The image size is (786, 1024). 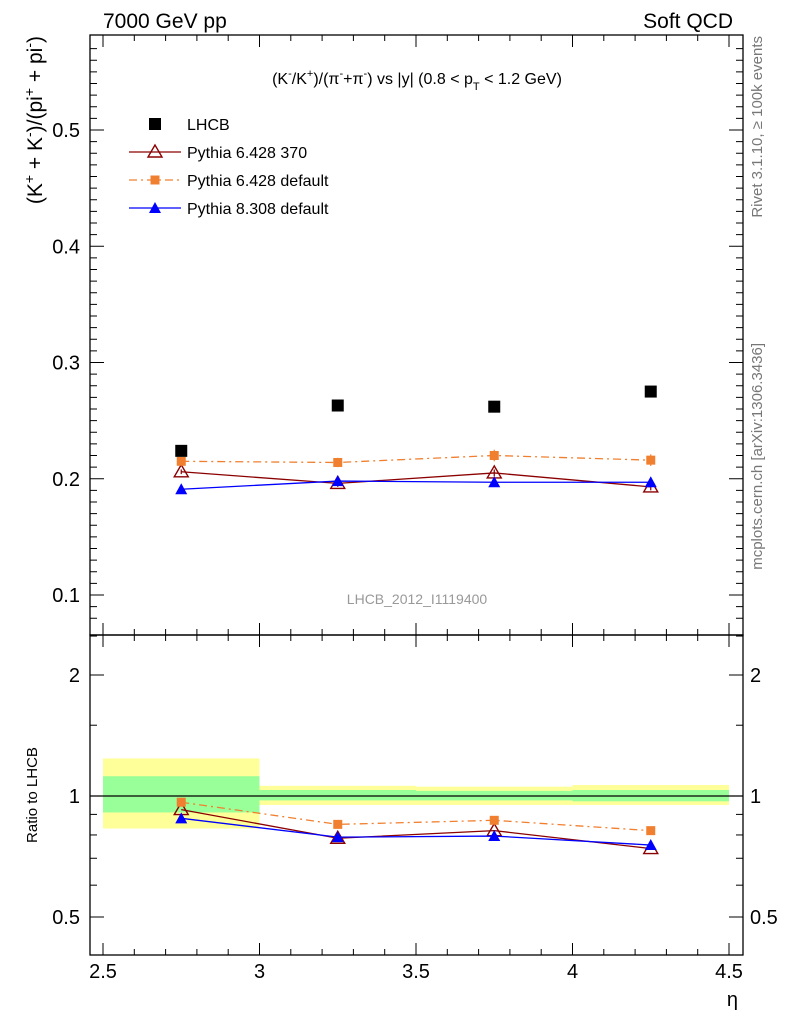 What do you see at coordinates (103, 972) in the screenshot?
I see `x-tick-label: 2.5` at bounding box center [103, 972].